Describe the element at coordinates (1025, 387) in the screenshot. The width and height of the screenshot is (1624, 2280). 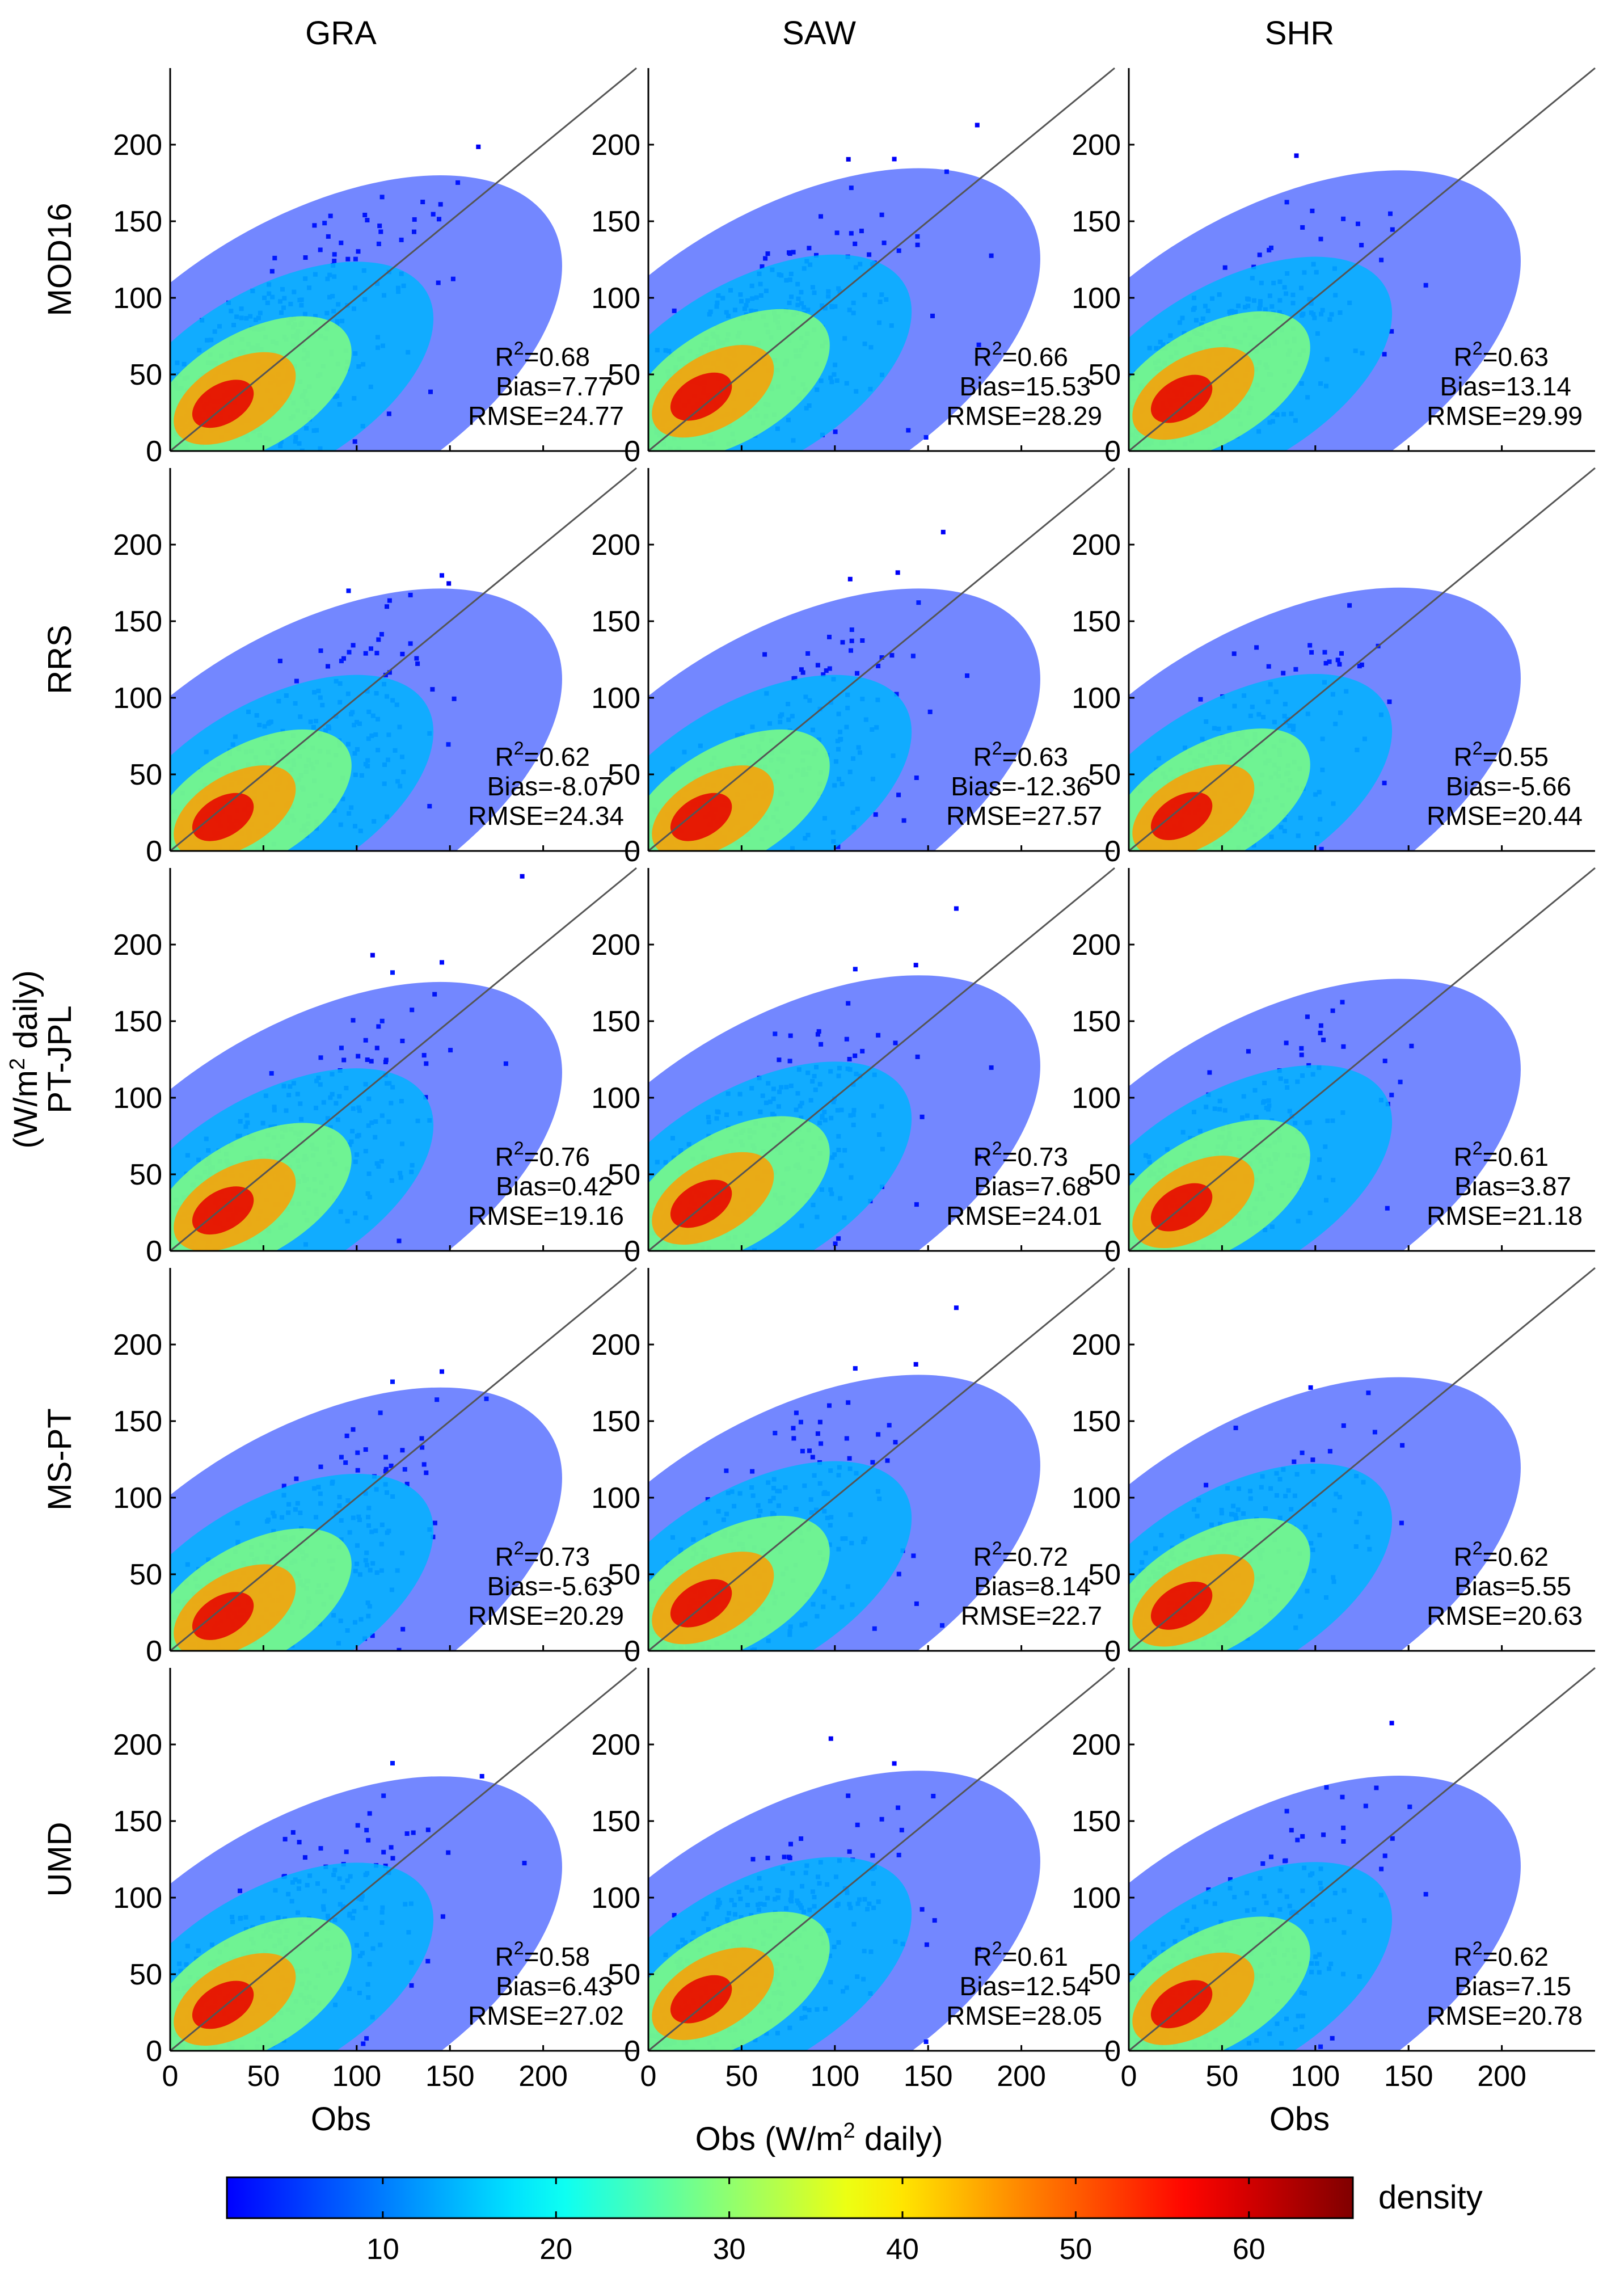
I see `bias-label: Bias=15.53` at that location.